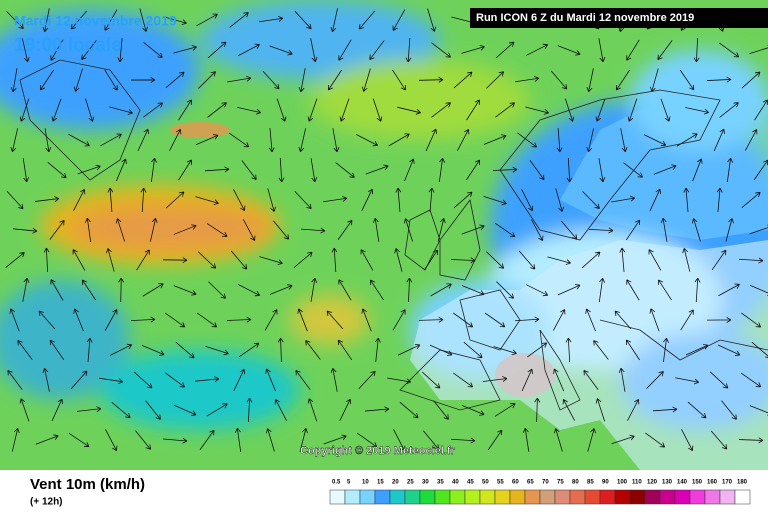 The width and height of the screenshot is (768, 517). I want to click on legend-label: 170, so click(727, 483).